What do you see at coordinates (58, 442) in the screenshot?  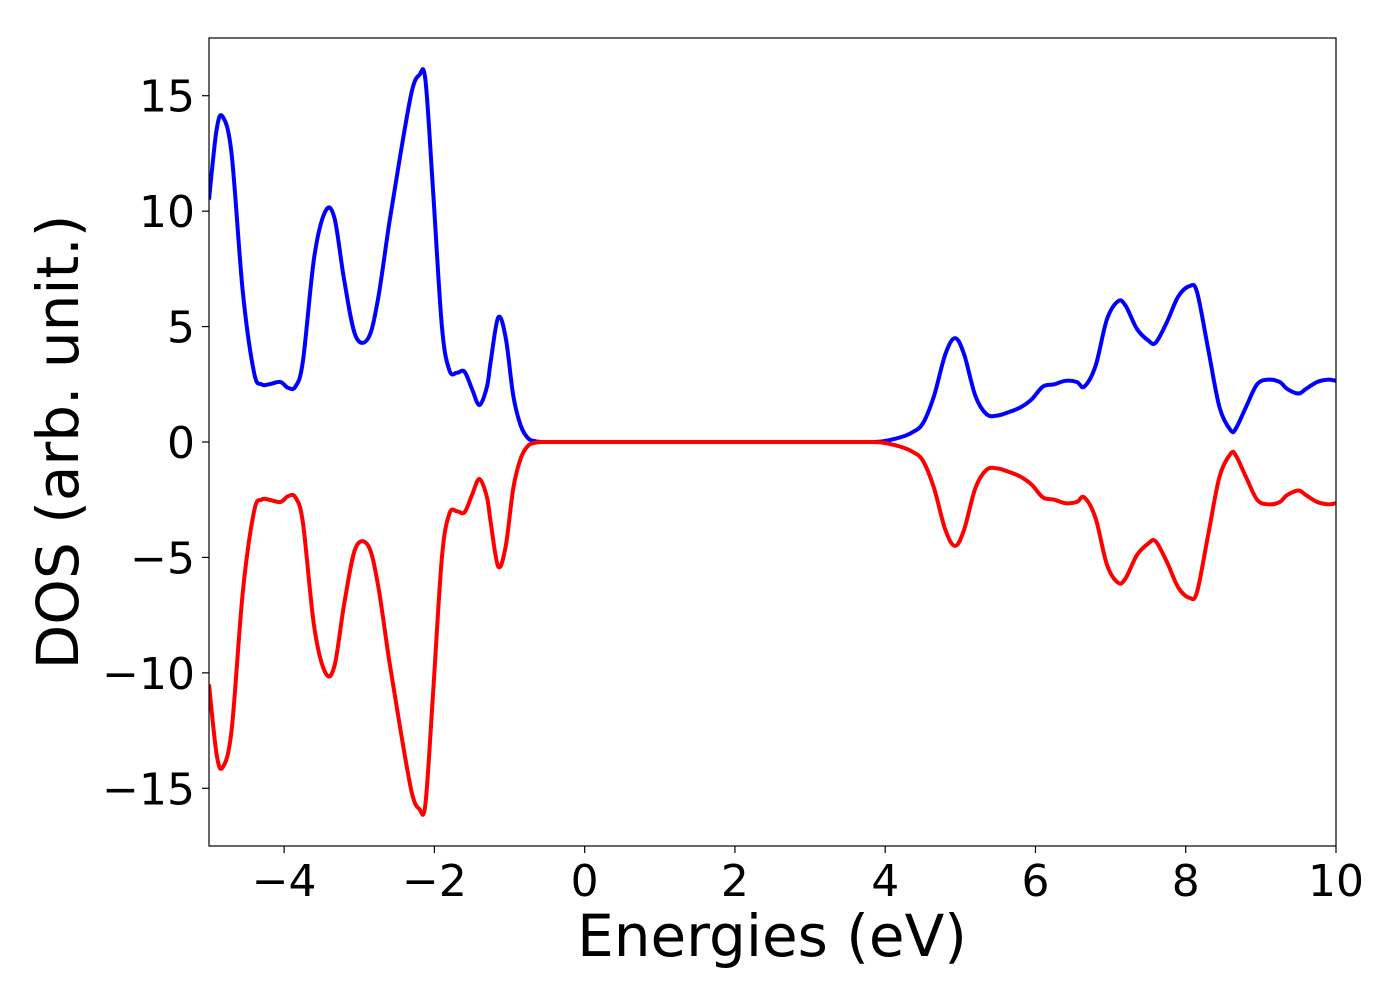 I see `y-axis-label: DOS (arb. unit.)` at bounding box center [58, 442].